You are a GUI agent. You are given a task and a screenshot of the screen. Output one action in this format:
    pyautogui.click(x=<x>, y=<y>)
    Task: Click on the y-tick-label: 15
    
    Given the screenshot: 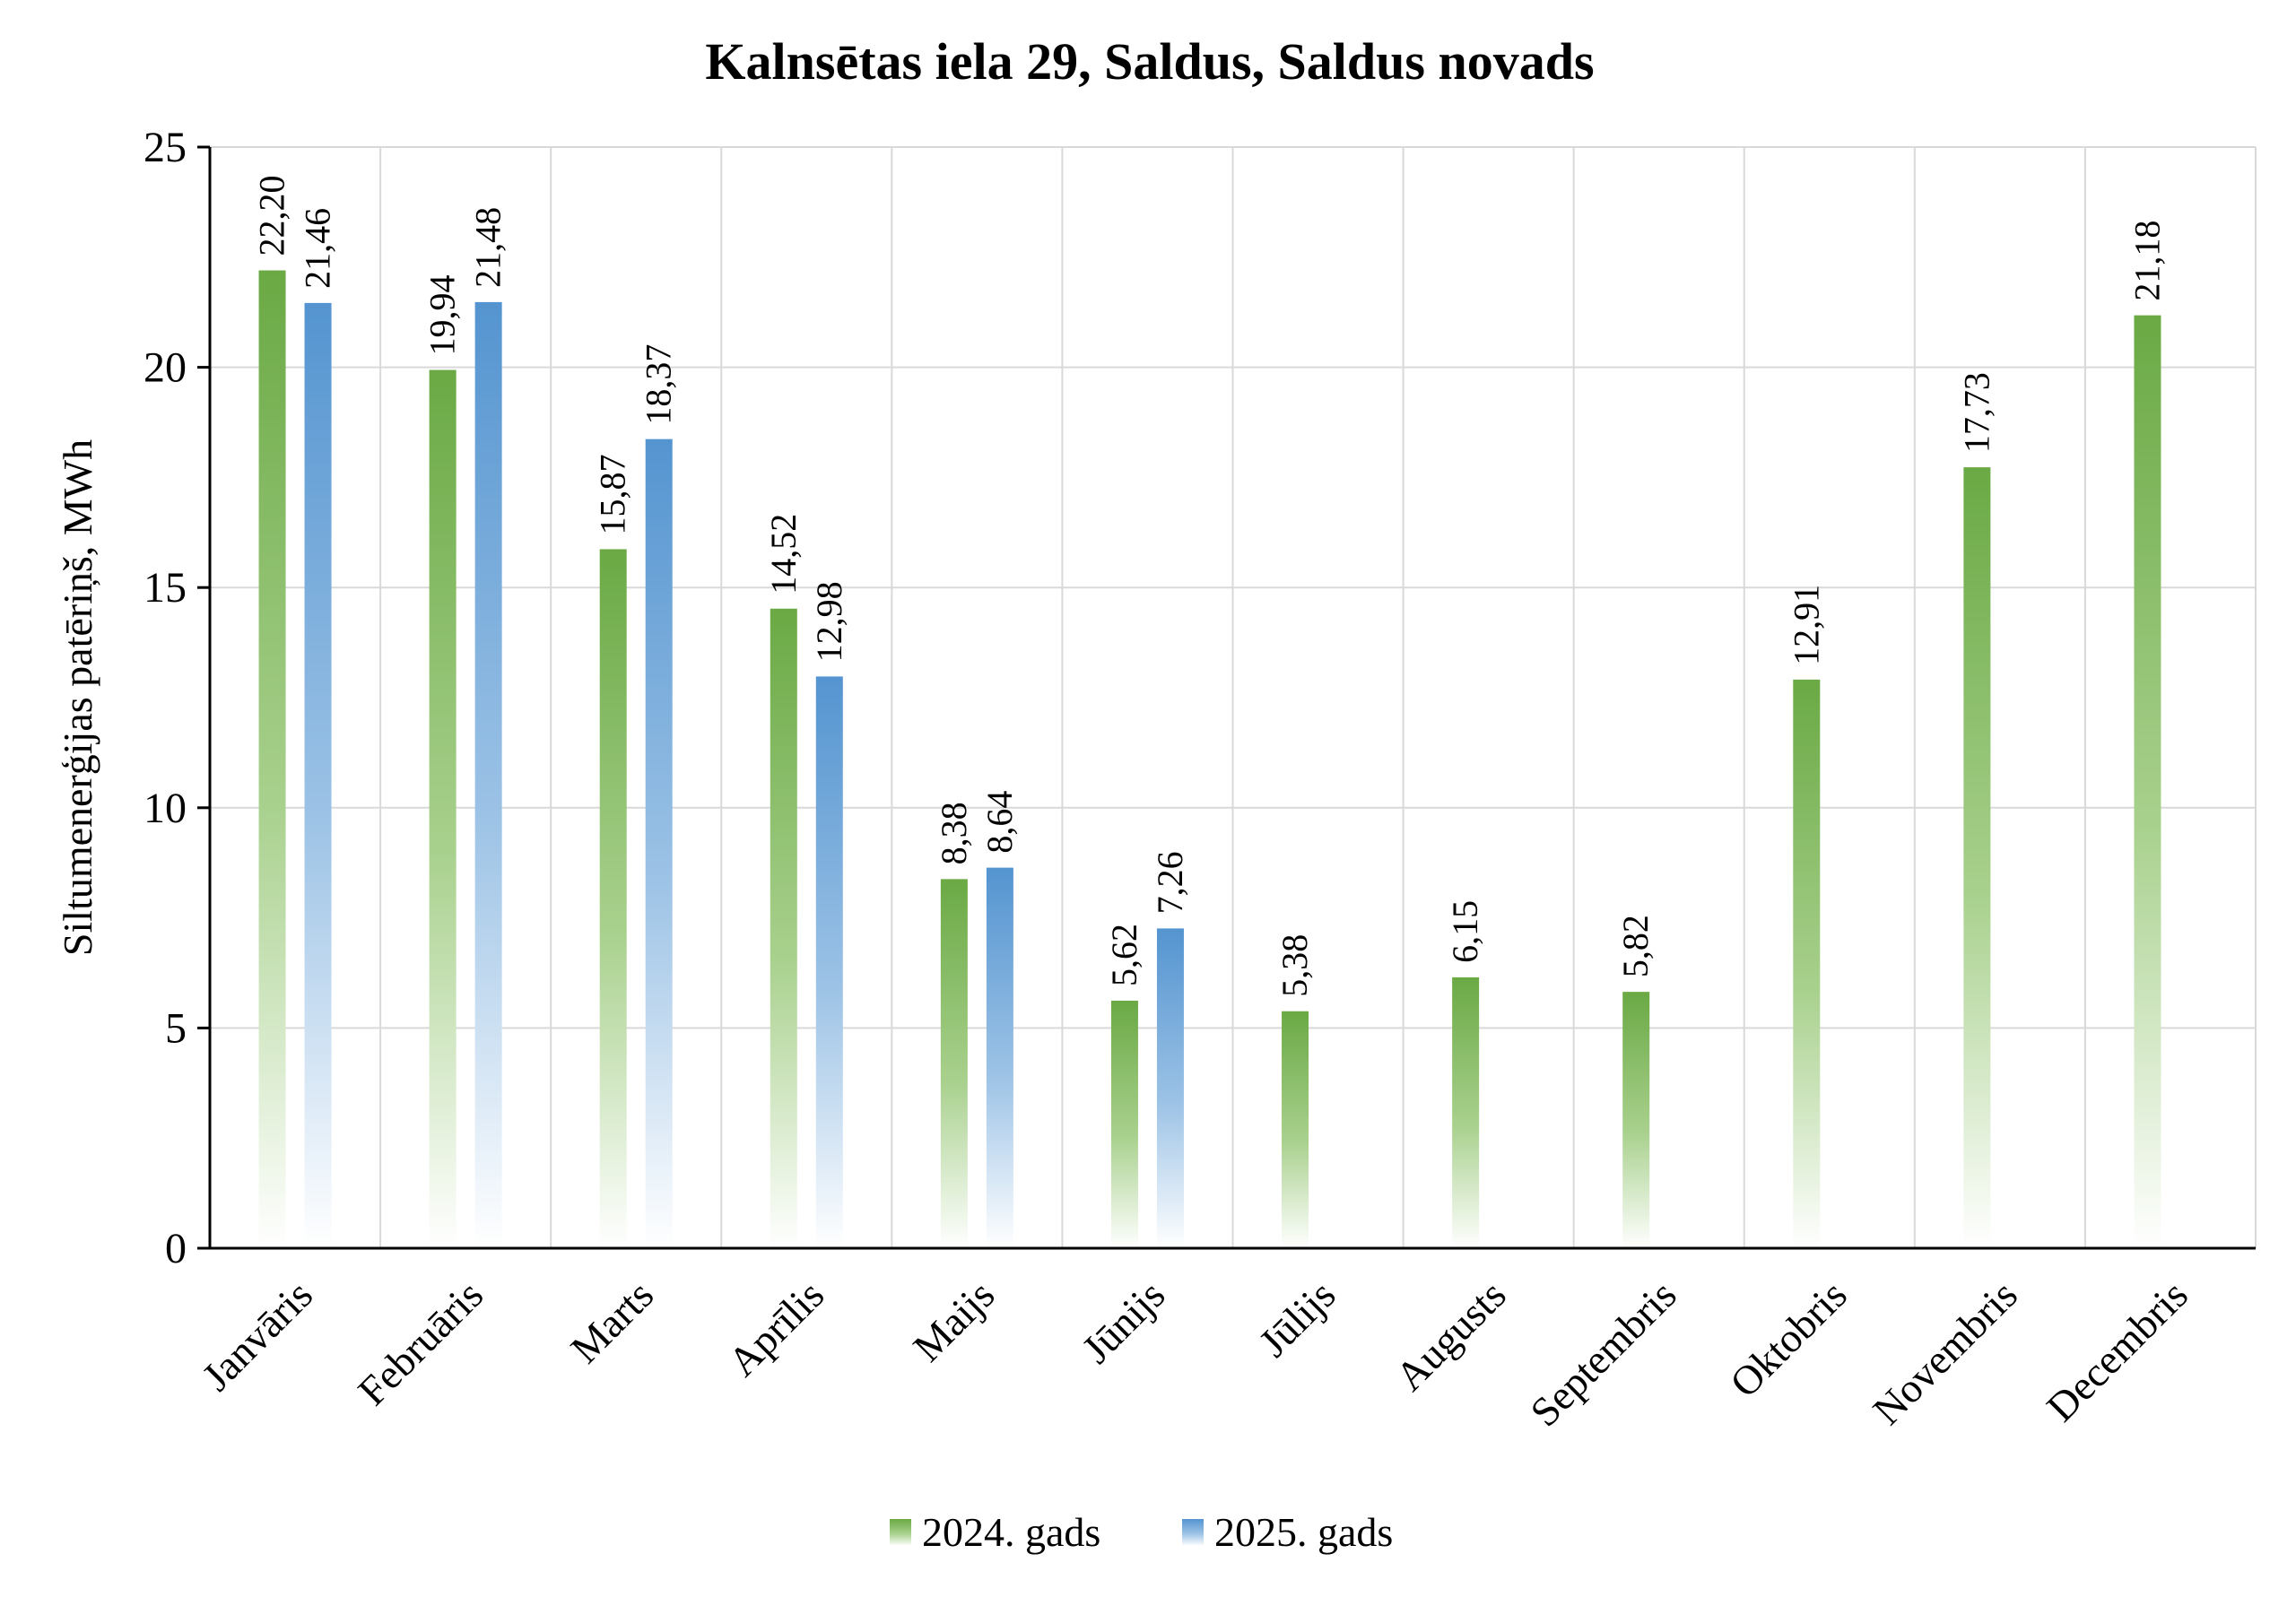 What is the action you would take?
    pyautogui.click(x=165, y=588)
    